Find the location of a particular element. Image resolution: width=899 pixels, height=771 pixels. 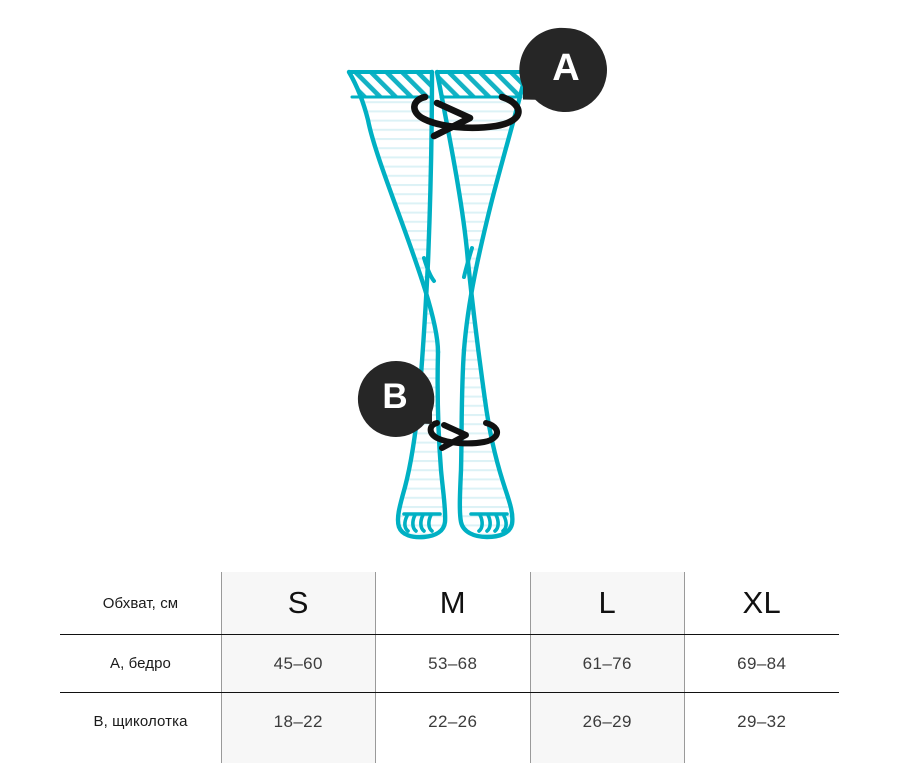

marker-badge-b: B is located at coordinates (396, 398).